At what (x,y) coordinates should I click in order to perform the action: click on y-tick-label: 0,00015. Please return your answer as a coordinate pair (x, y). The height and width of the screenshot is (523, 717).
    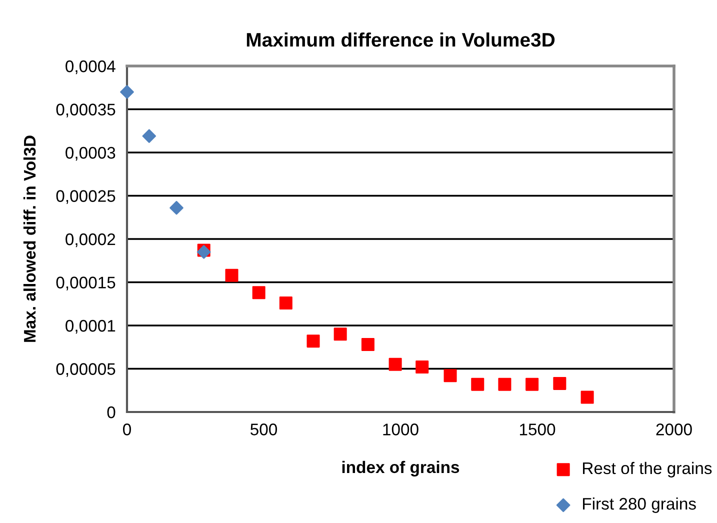
    Looking at the image, I should click on (86, 283).